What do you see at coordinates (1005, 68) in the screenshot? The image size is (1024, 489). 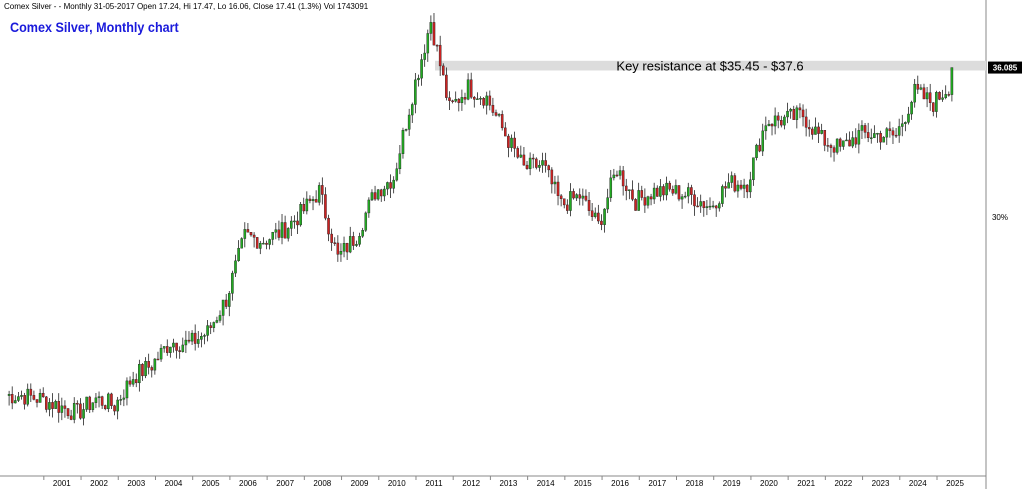 I see `price-tag-label: 36.085` at bounding box center [1005, 68].